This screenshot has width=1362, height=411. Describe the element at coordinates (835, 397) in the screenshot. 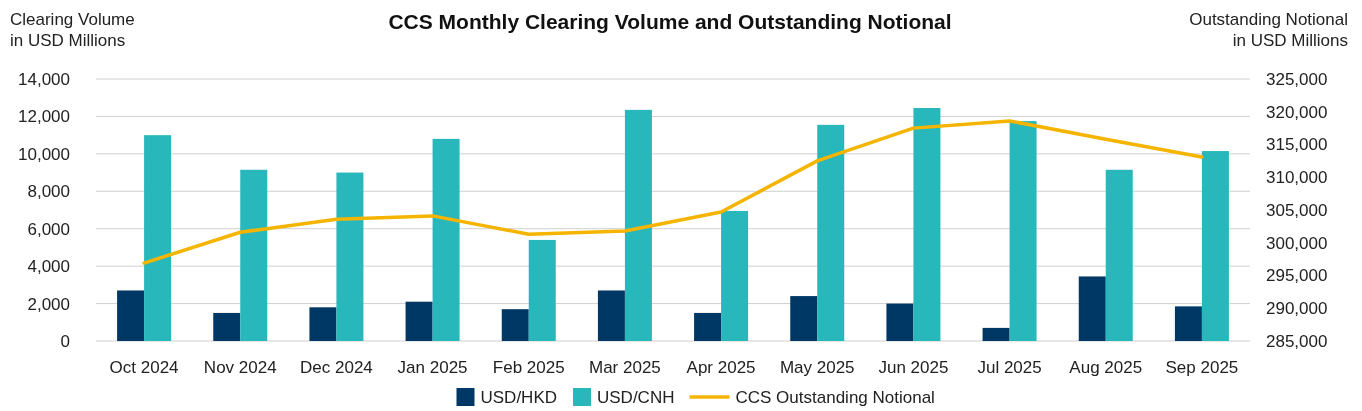

I see `legend-label: CCS Outstanding Notional` at that location.